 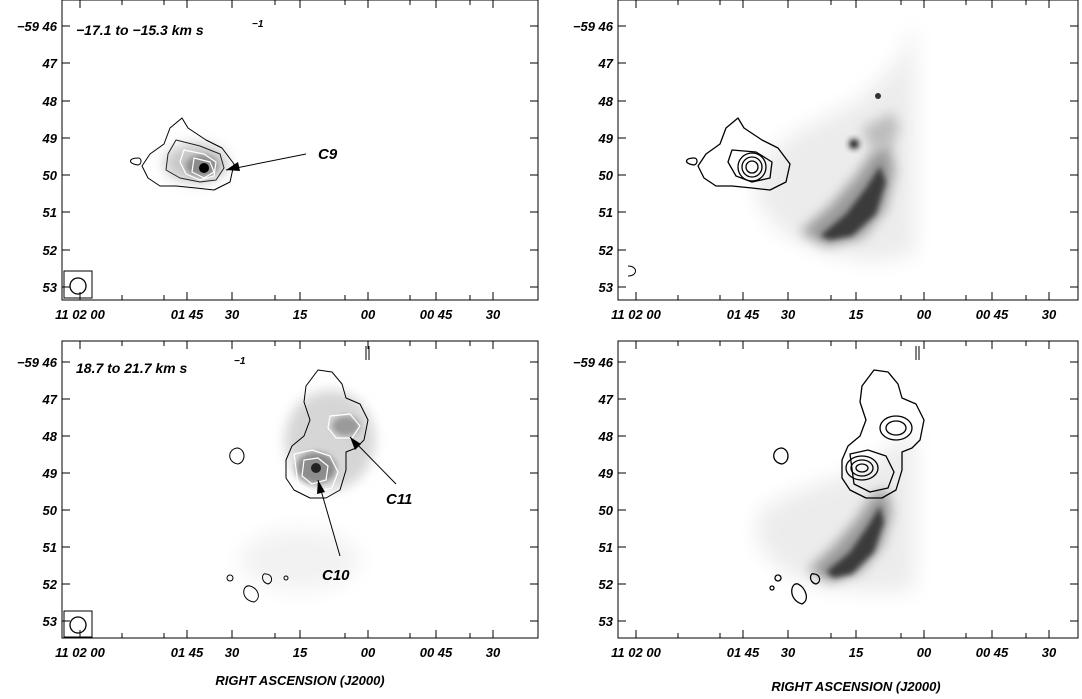 I want to click on ra-labels-top-left: 11 02 00 01 45 30 15 00 00 45 30, so click(x=278, y=314).